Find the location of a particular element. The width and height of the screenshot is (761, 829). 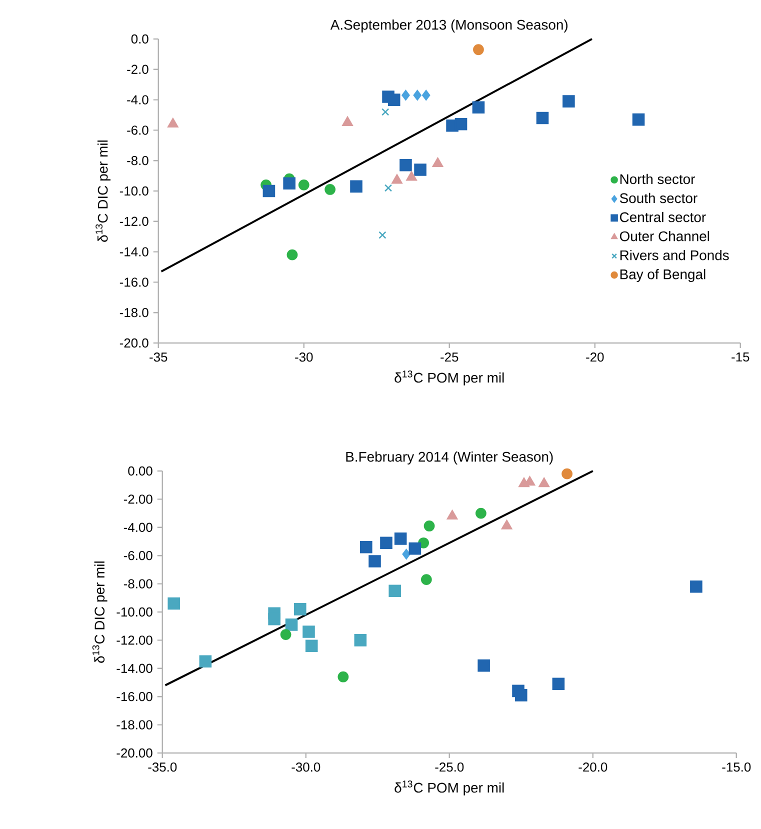

x-tick-label: -20.0 is located at coordinates (592, 767).